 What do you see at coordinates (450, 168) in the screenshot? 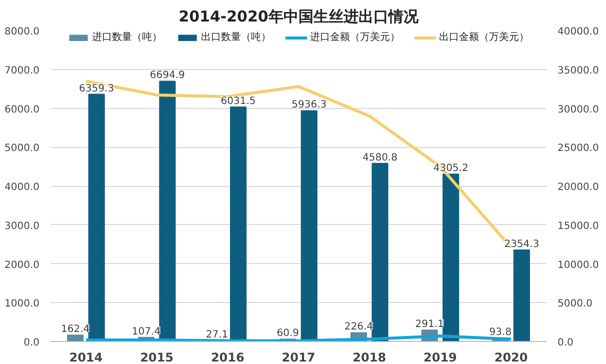
I see `data-label: 4305.2` at bounding box center [450, 168].